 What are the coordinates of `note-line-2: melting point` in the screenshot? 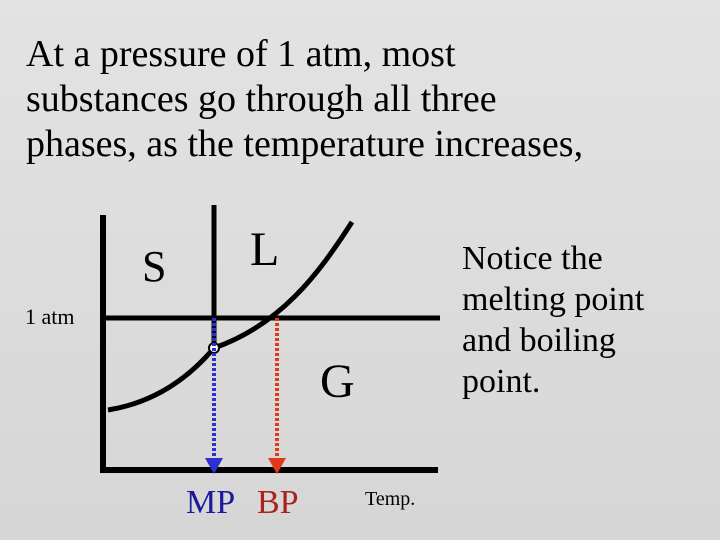 It's located at (553, 299).